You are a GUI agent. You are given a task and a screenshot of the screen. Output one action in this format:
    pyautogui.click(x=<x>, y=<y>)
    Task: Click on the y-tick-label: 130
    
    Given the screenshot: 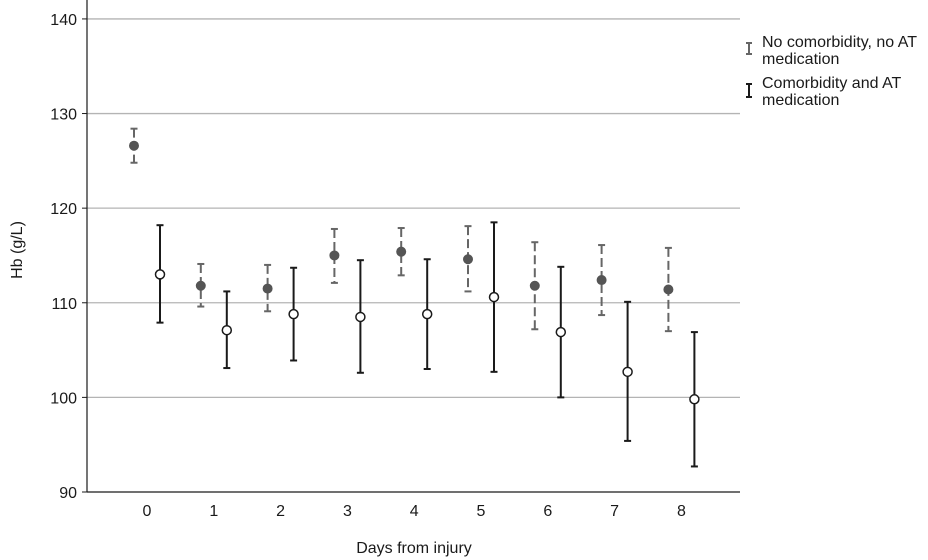 What is the action you would take?
    pyautogui.click(x=63, y=115)
    